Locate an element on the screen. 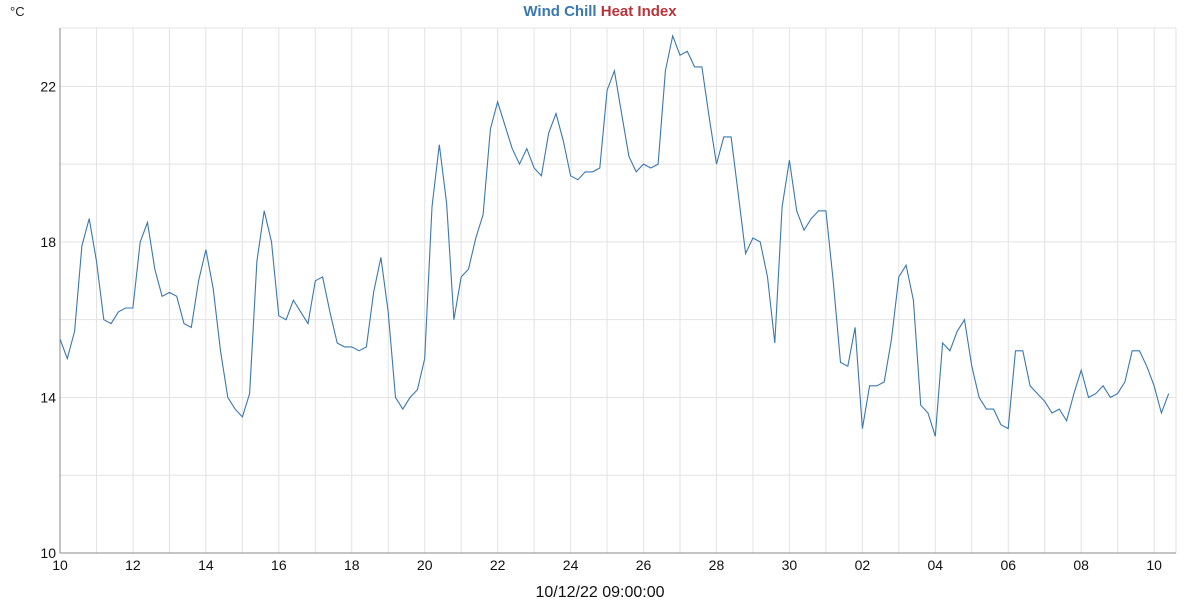 The image size is (1200, 602). chart-legend: Wind Chill Heat Index is located at coordinates (600, 11).